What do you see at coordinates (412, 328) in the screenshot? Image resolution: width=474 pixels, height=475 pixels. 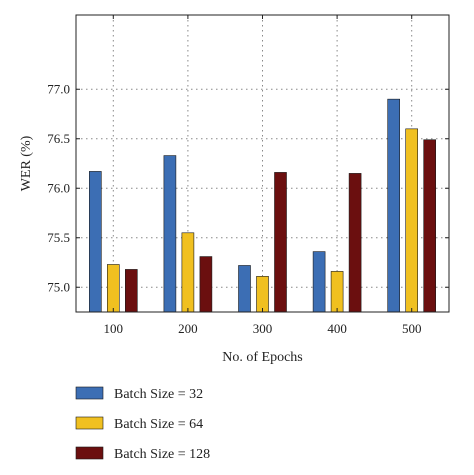 I see `x-tick-label: 500` at bounding box center [412, 328].